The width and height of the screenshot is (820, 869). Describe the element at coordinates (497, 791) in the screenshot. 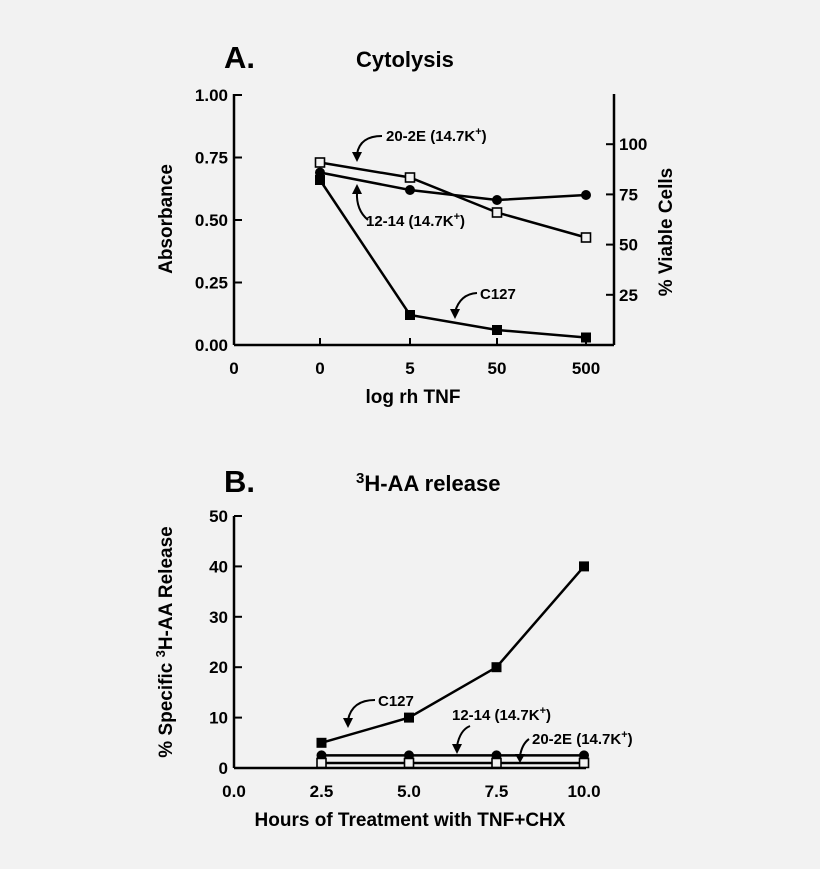

I see `chart-b-x-tick-label: 7.5` at that location.